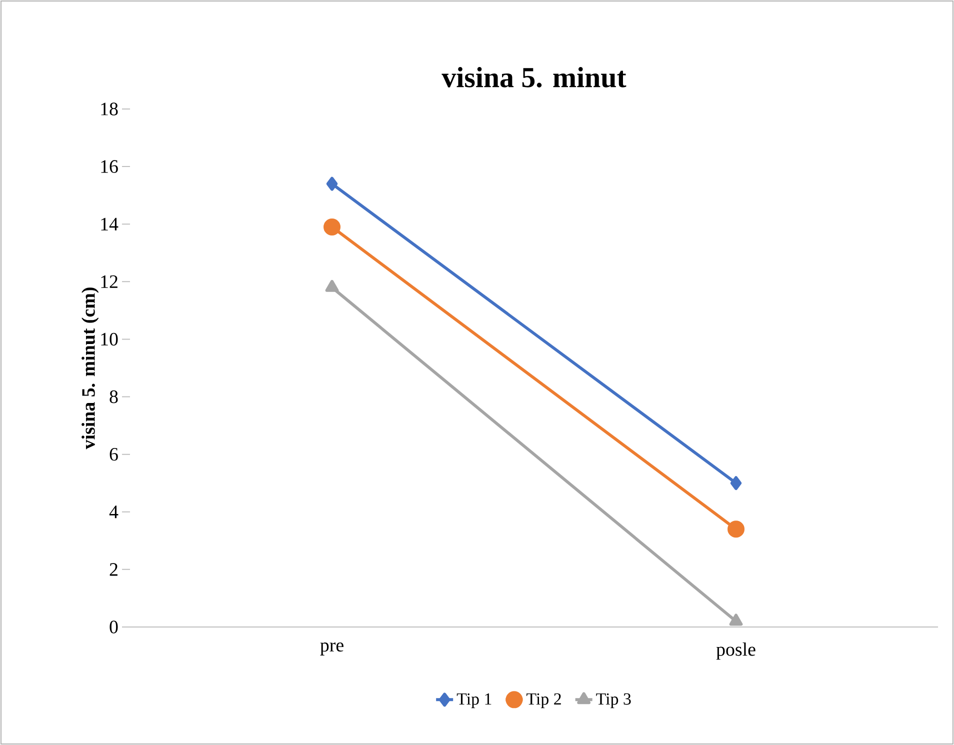 Image resolution: width=954 pixels, height=745 pixels. I want to click on y-tick-label: 2, so click(114, 569).